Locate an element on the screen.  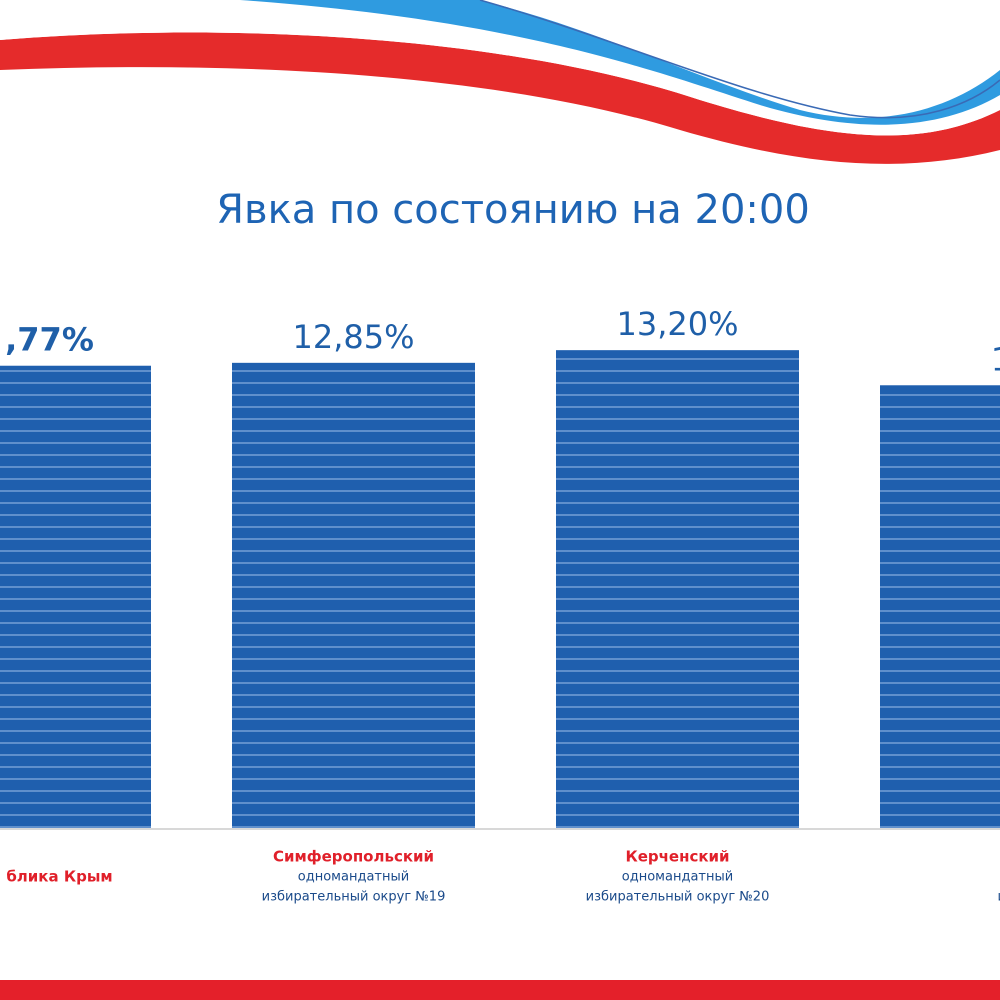
x-tick-label: Симферопольский is located at coordinates (353, 857).